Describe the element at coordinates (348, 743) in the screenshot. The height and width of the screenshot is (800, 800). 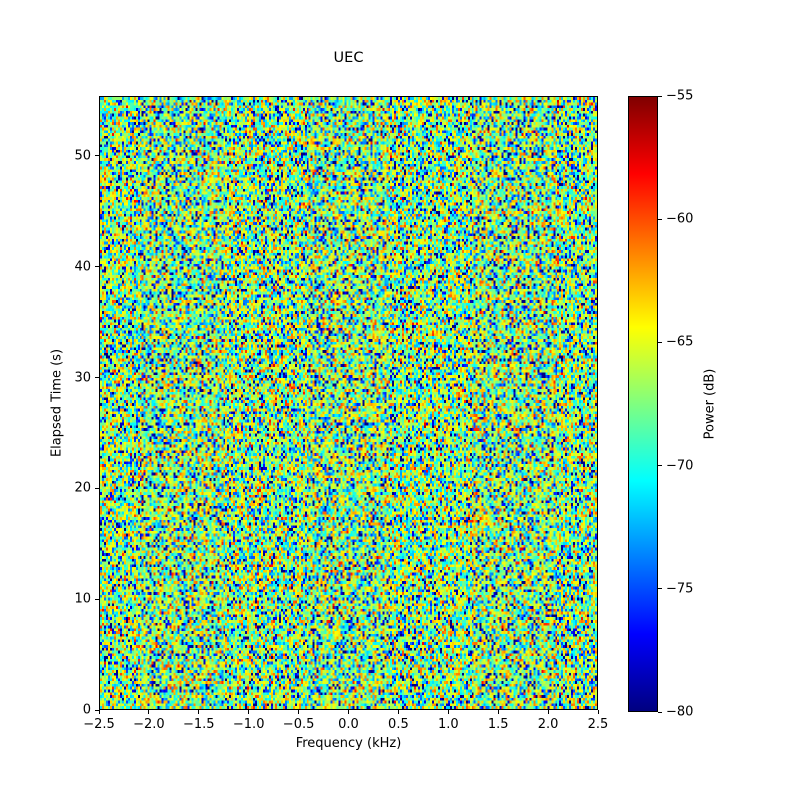
I see `x-axis-label: Frequency (kHz)` at that location.